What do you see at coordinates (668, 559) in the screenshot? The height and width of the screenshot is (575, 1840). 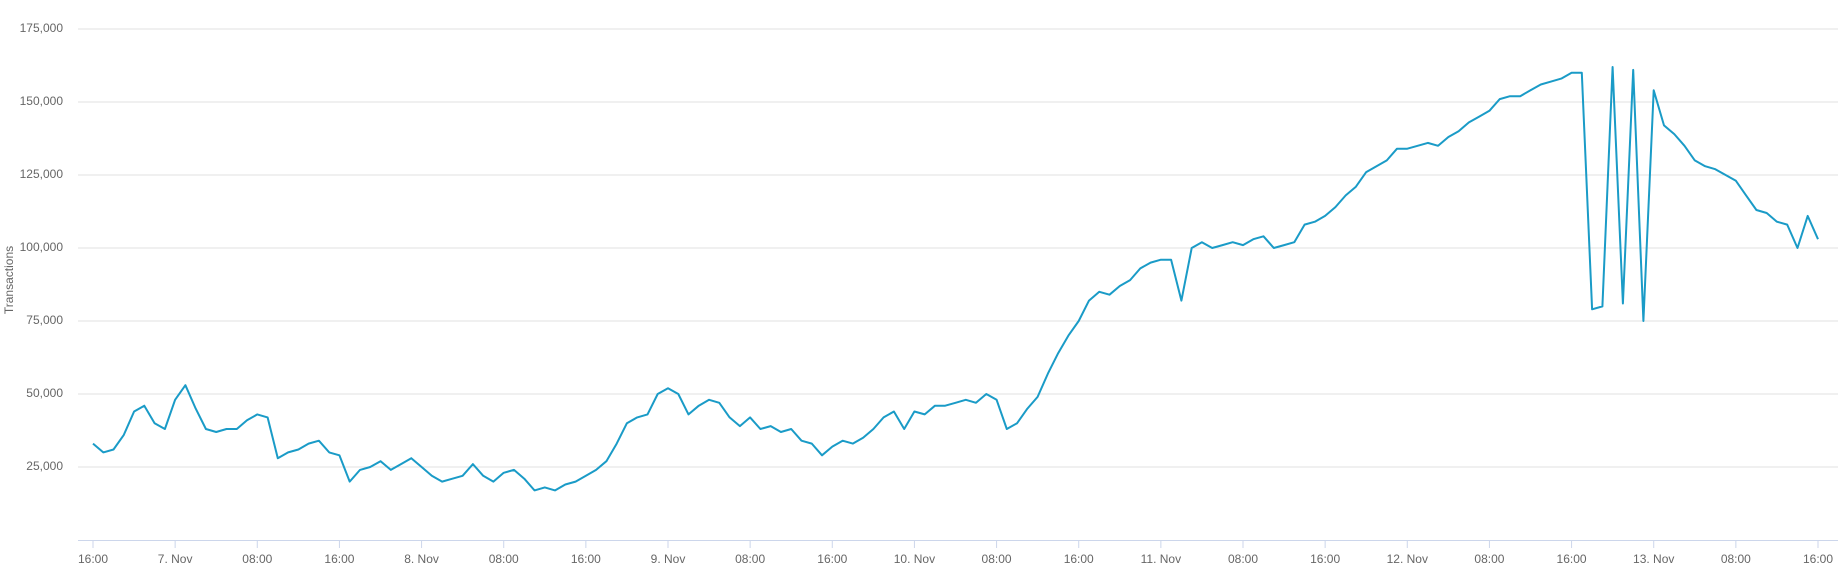 I see `x-tick-label: 9. Nov` at bounding box center [668, 559].